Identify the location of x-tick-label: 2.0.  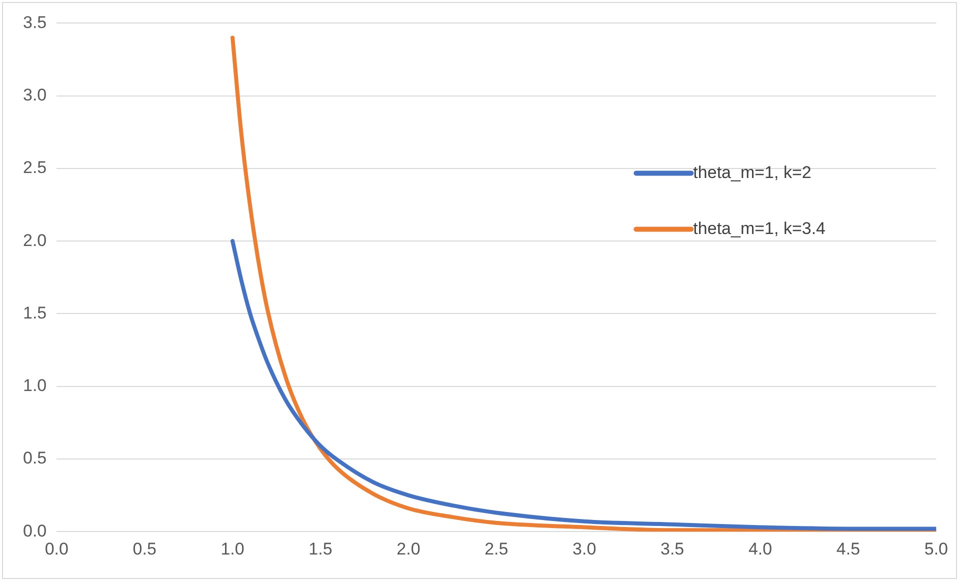
(408, 548).